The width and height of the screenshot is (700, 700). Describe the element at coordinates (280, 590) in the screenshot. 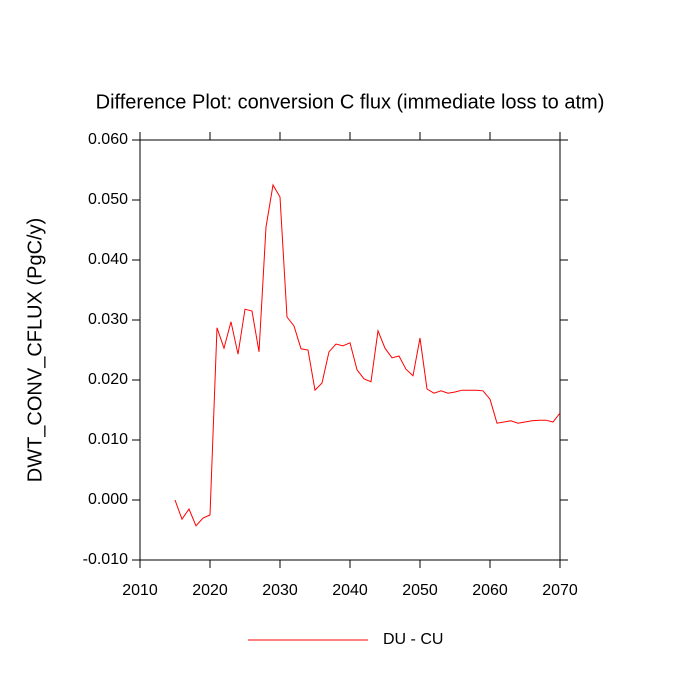

I see `x-tick-label: 2030` at that location.